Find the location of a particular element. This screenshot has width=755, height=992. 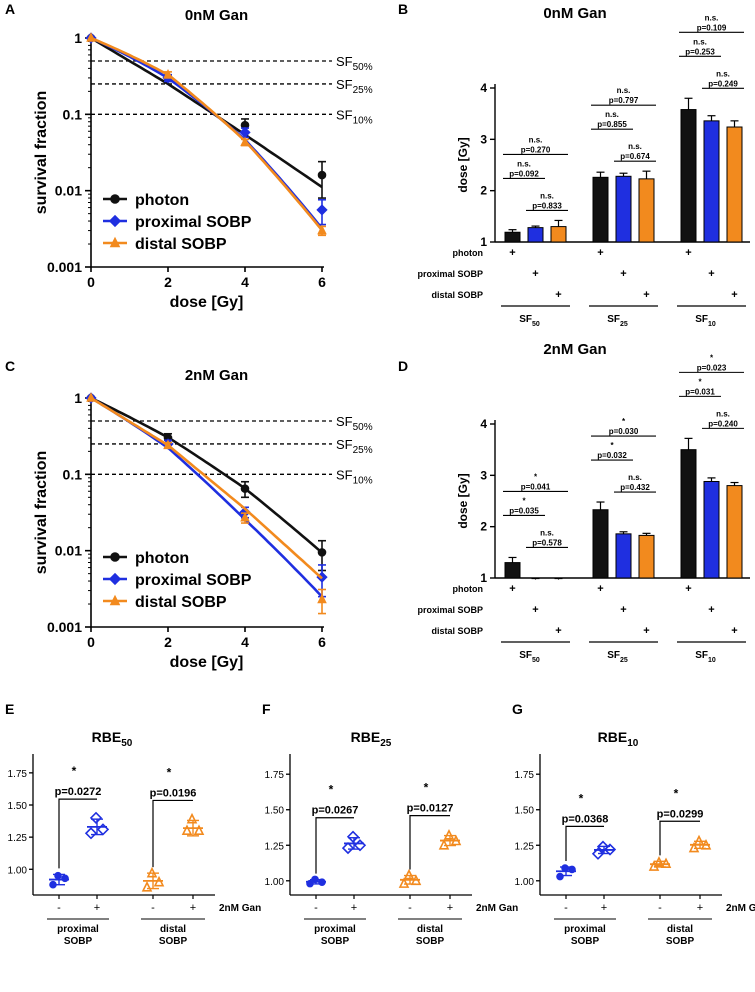

panel-a-y-tick-label: 0.001 is located at coordinates (64, 267).